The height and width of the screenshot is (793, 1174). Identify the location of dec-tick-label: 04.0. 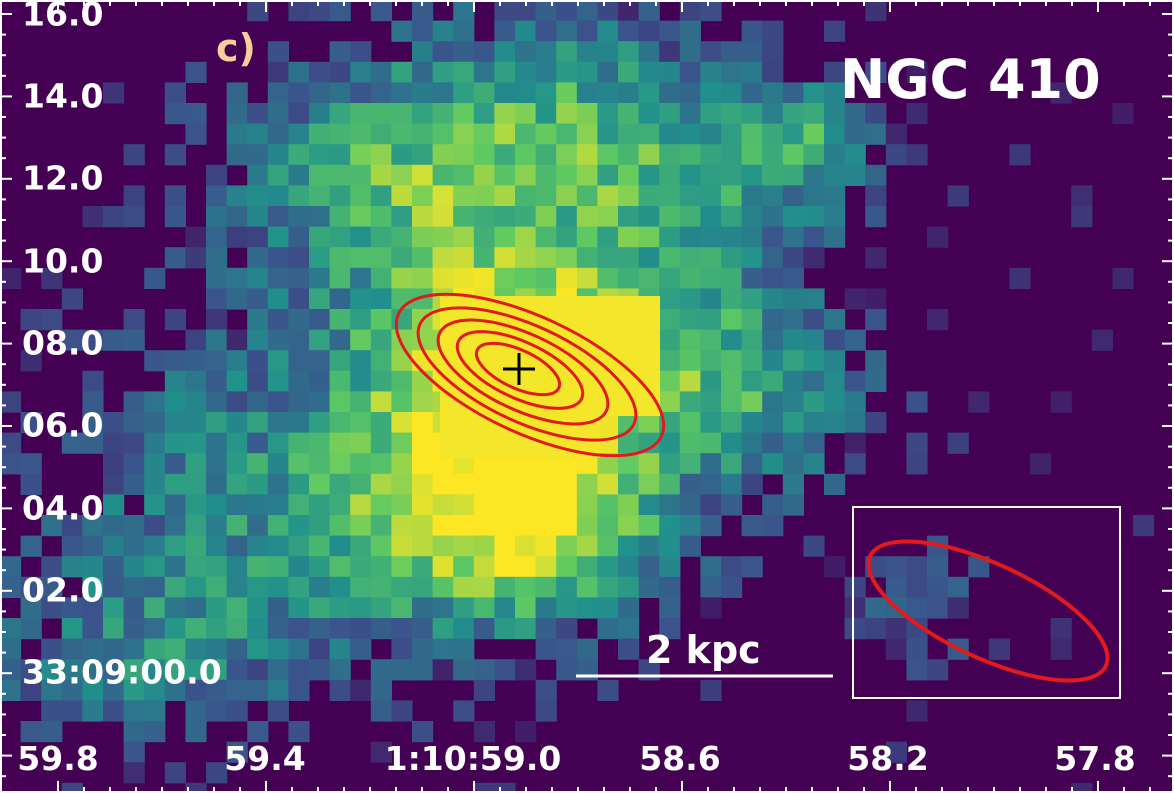
(63, 508).